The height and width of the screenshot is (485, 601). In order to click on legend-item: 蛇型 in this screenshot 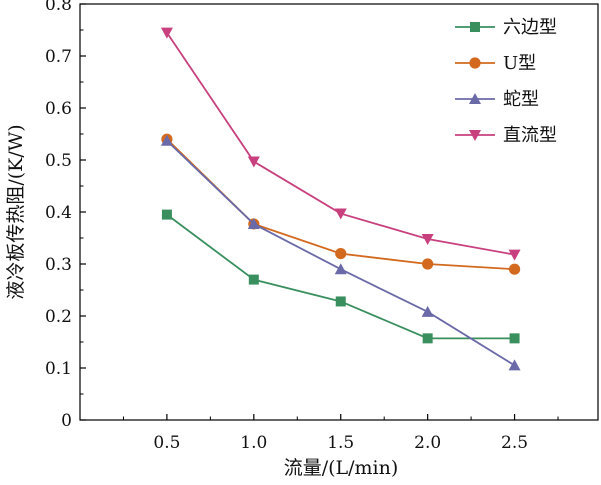, I will do `click(497, 99)`.